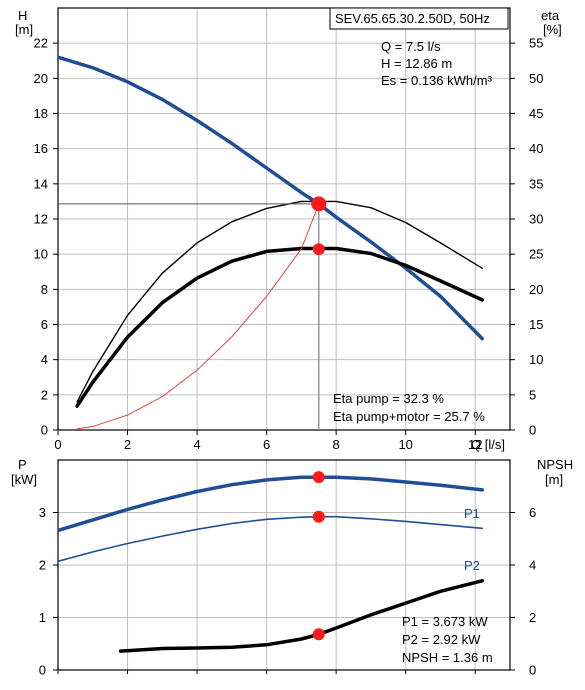  Describe the element at coordinates (536, 78) in the screenshot. I see `y-right-tick-label: 50` at that location.